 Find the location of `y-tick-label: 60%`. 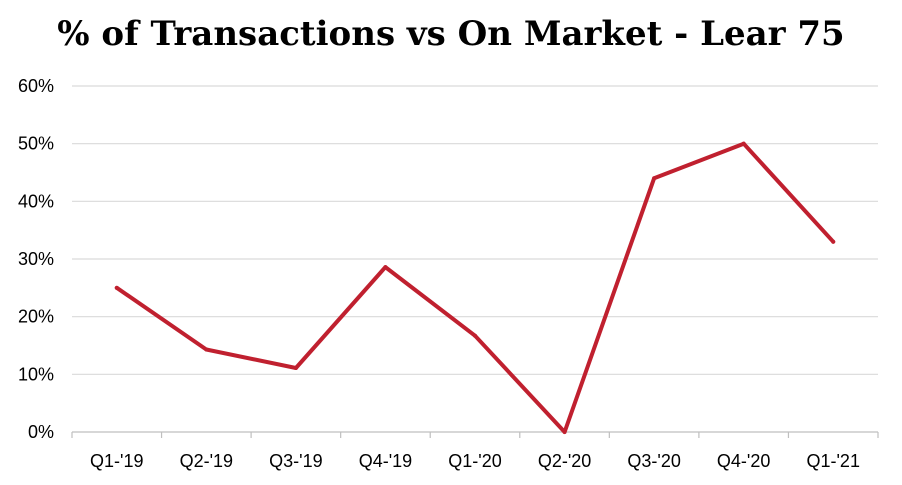

y-tick-label: 60% is located at coordinates (36, 86).